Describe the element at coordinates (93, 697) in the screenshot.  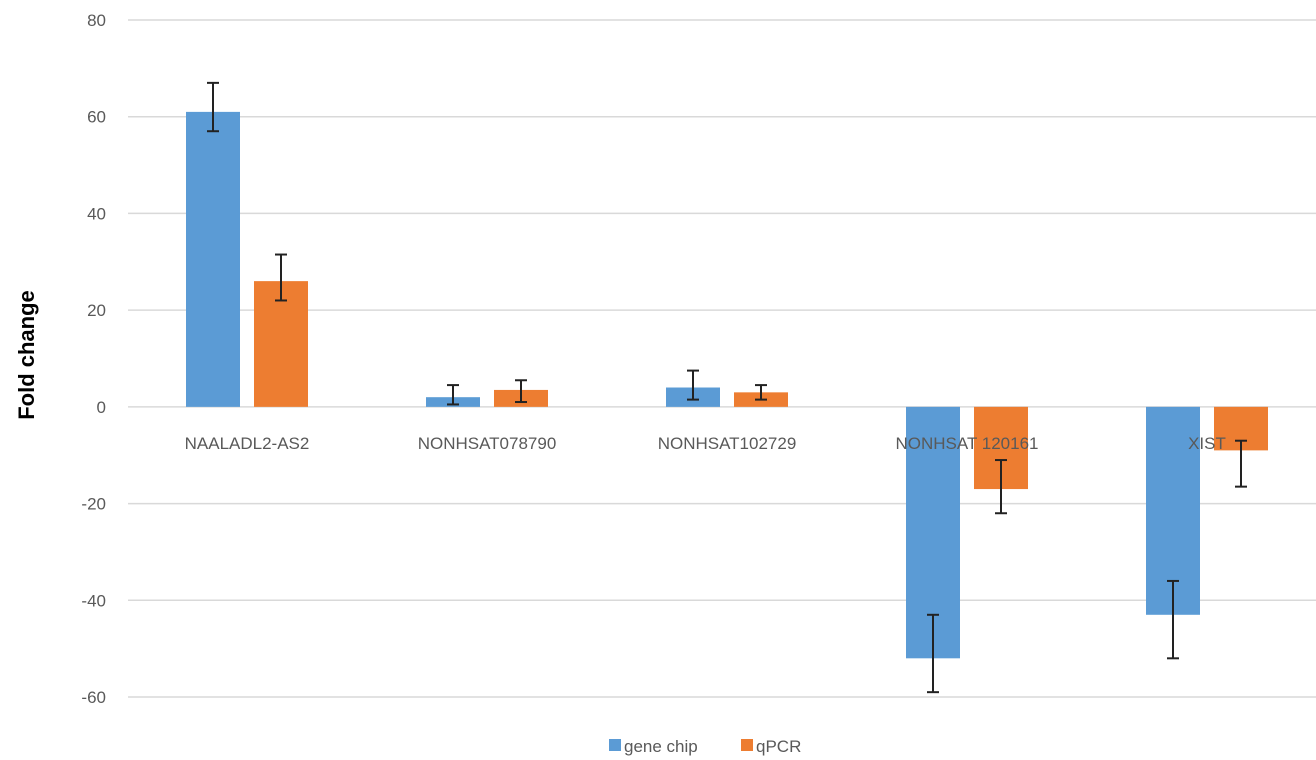
I see `y-tick-label: -60` at that location.